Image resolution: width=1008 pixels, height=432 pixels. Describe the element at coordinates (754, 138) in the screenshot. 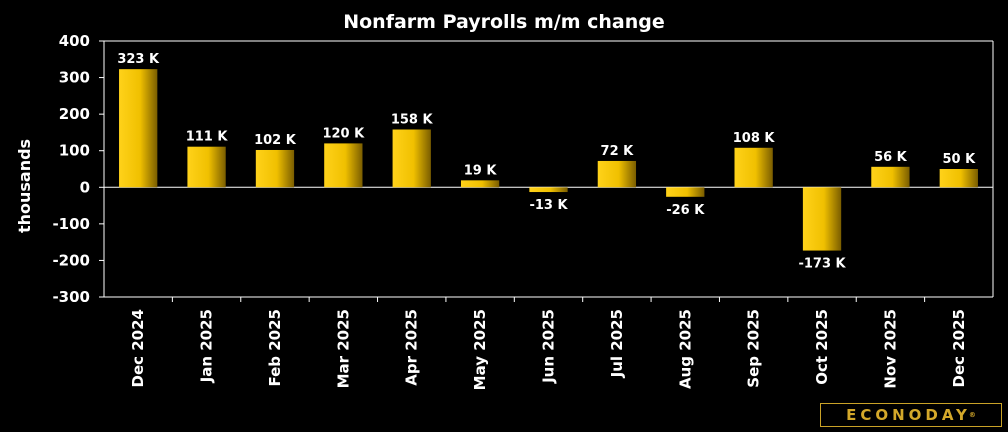

I see `data-label: 108 K` at that location.